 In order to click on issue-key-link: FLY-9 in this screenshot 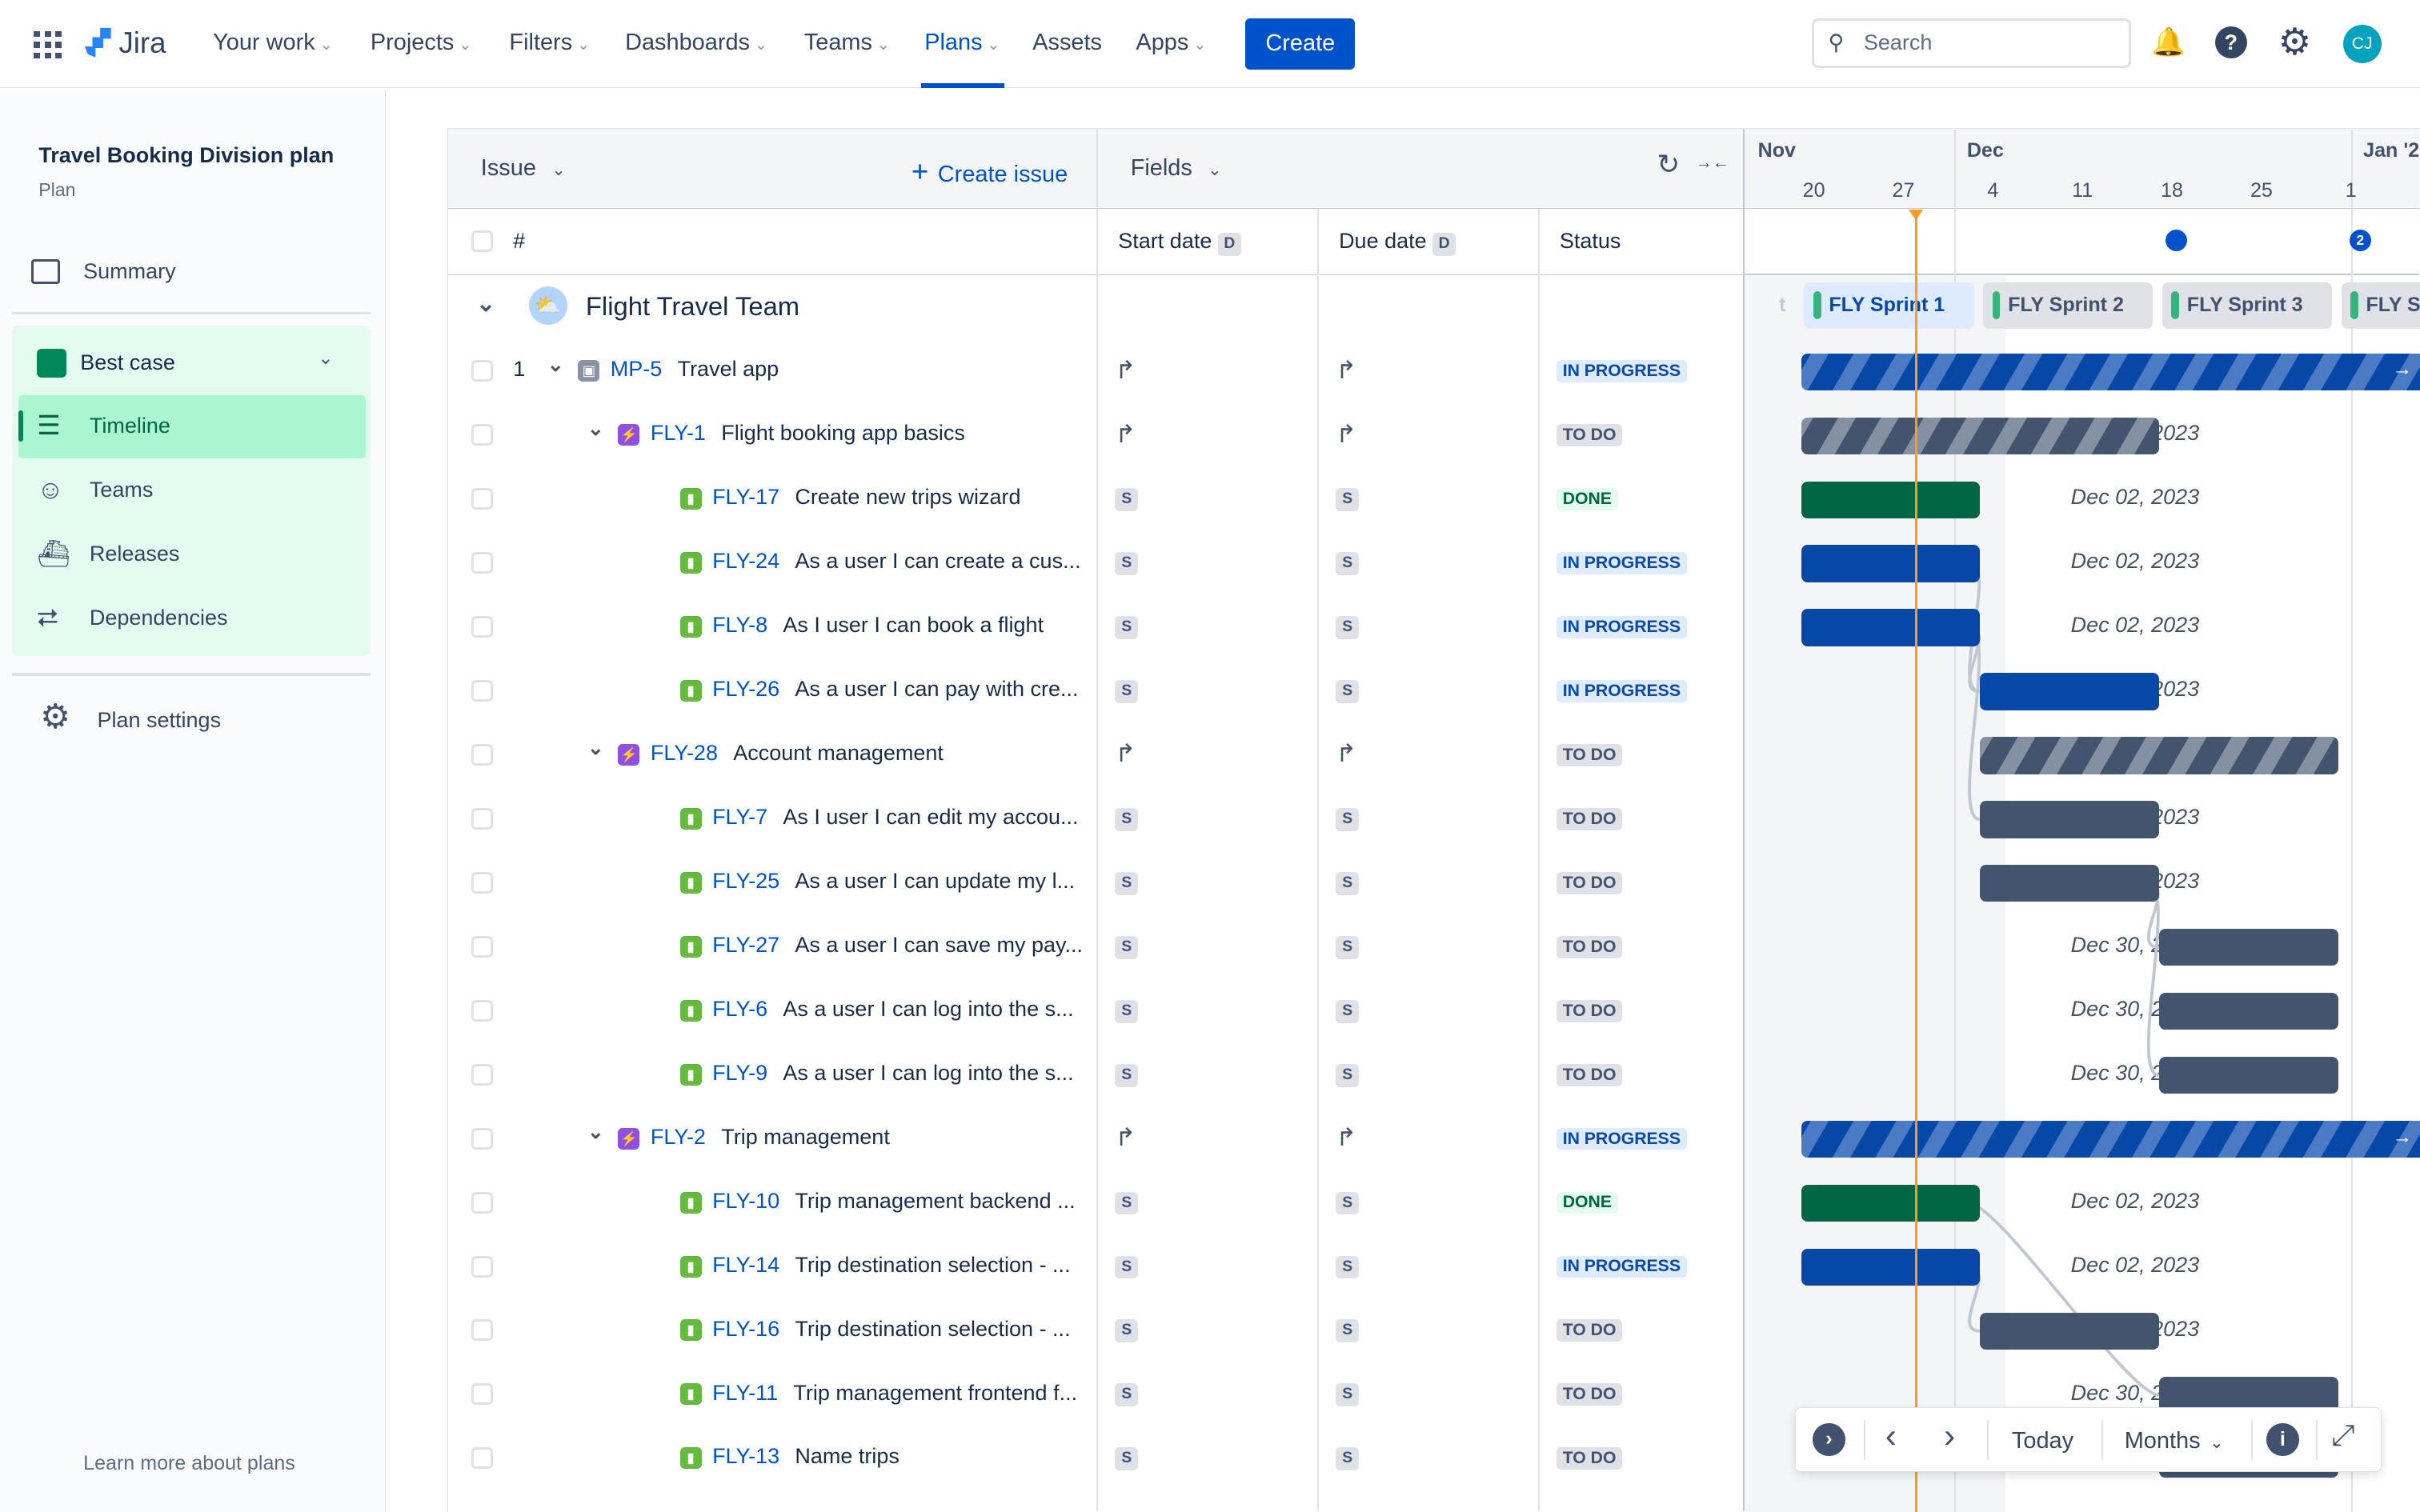, I will do `click(740, 1072)`.